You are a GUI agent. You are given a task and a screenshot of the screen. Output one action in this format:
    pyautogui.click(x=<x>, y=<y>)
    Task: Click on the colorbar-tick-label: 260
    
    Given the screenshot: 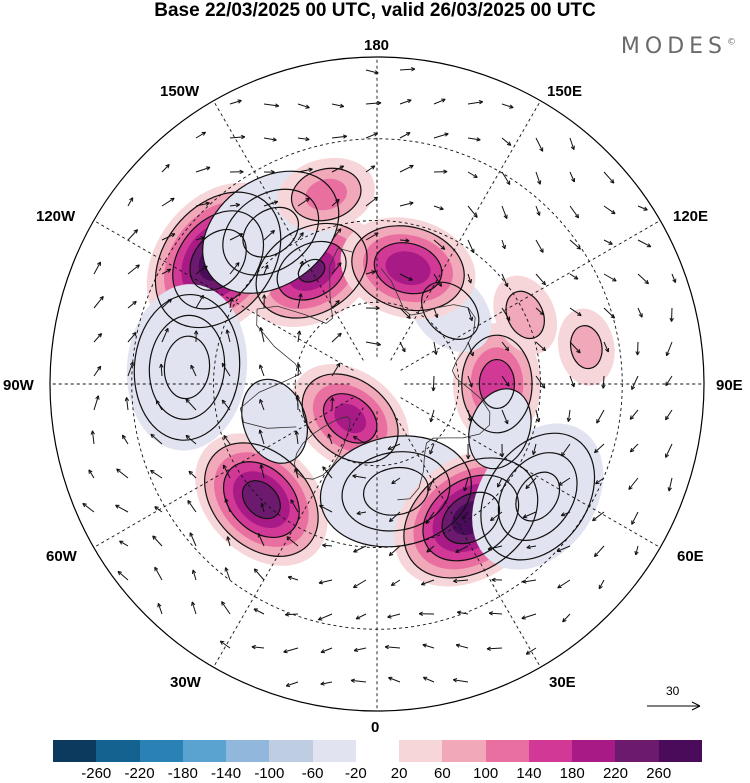 What is the action you would take?
    pyautogui.click(x=659, y=773)
    